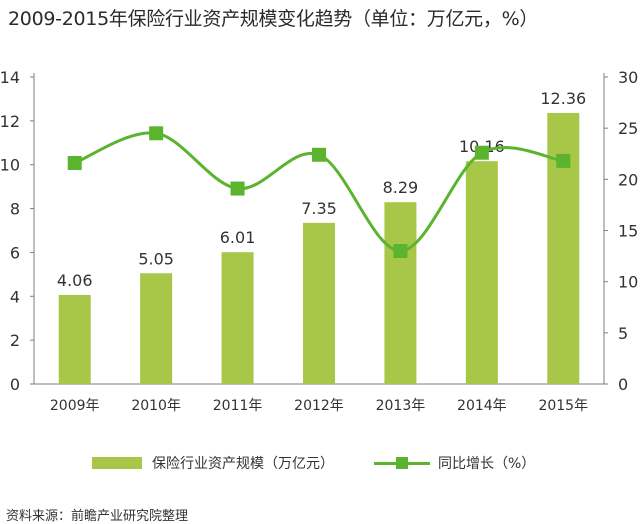 The width and height of the screenshot is (640, 524). What do you see at coordinates (75, 406) in the screenshot?
I see `x-tick-label: 2009年` at bounding box center [75, 406].